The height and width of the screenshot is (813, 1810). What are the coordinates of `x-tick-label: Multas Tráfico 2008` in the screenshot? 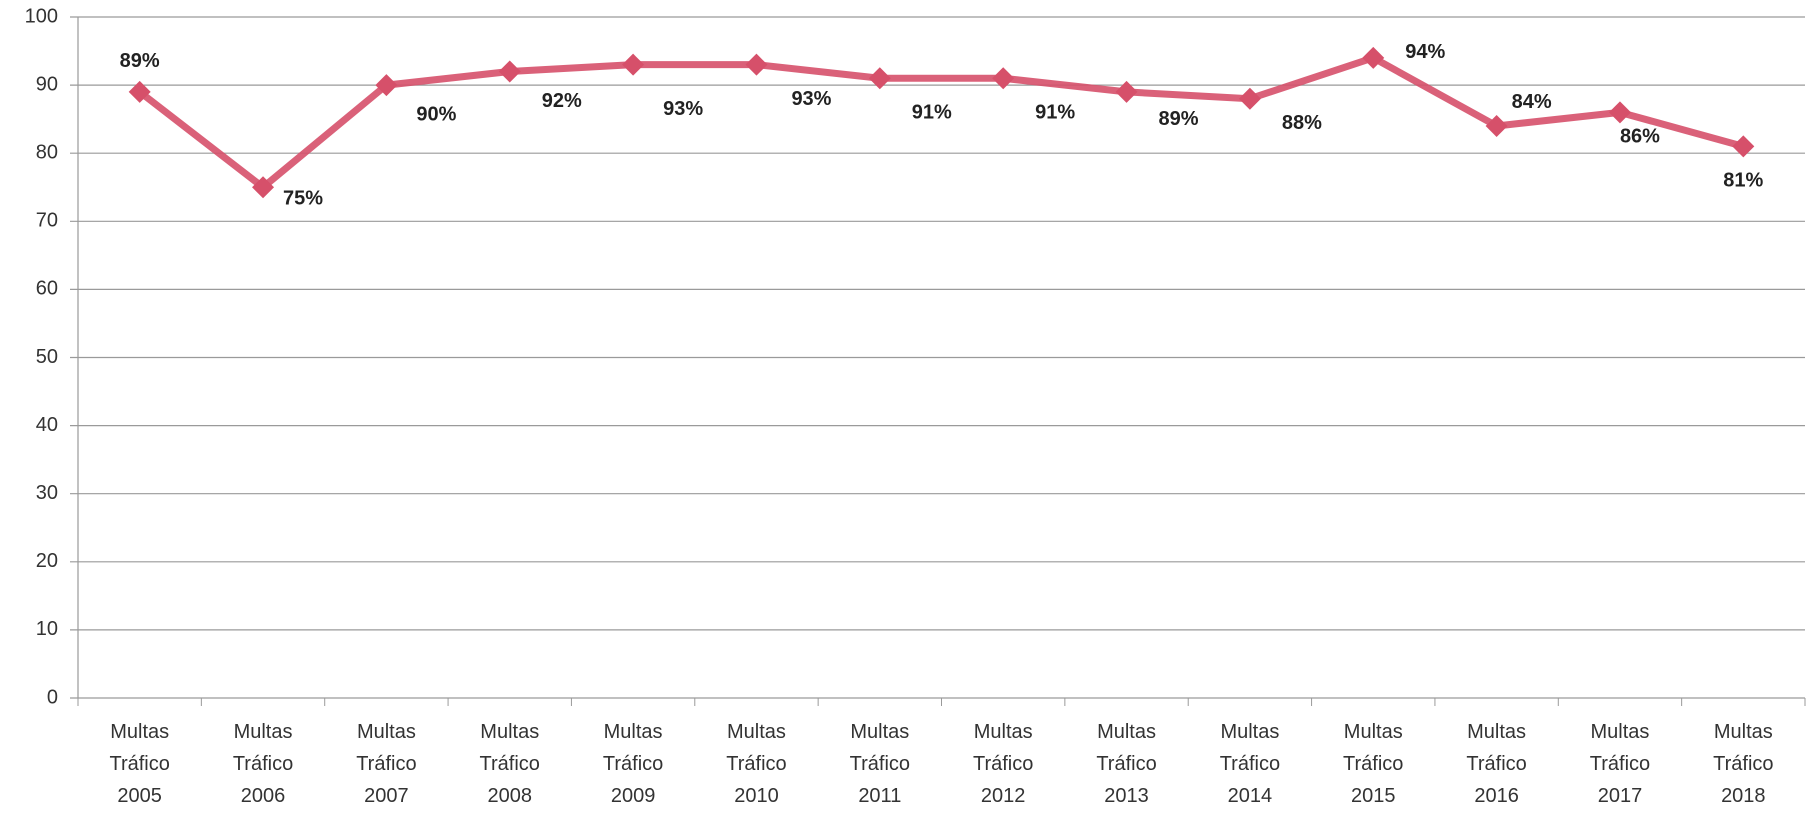 It's located at (510, 764).